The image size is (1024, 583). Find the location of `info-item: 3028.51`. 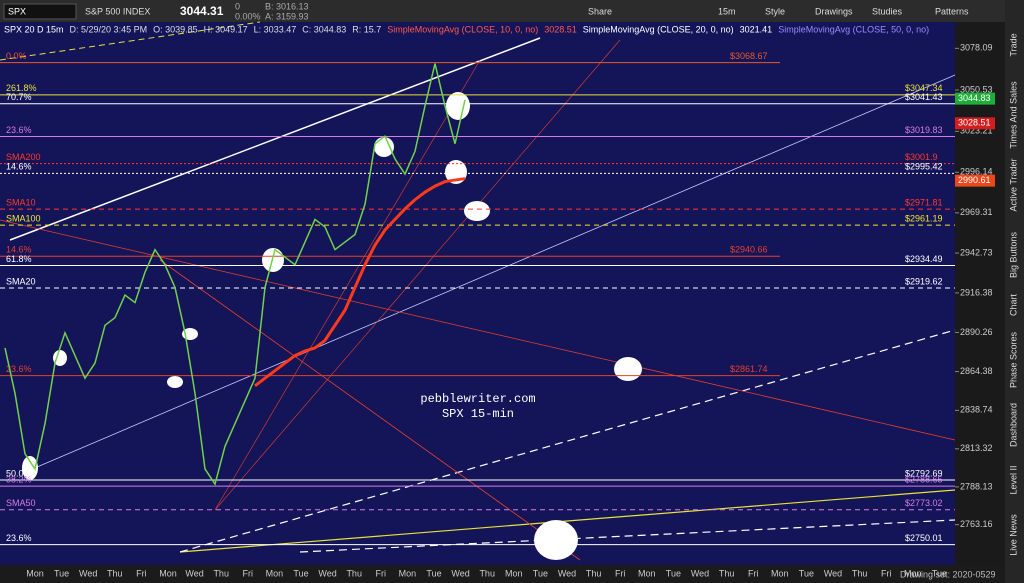

info-item: 3028.51 is located at coordinates (560, 29).